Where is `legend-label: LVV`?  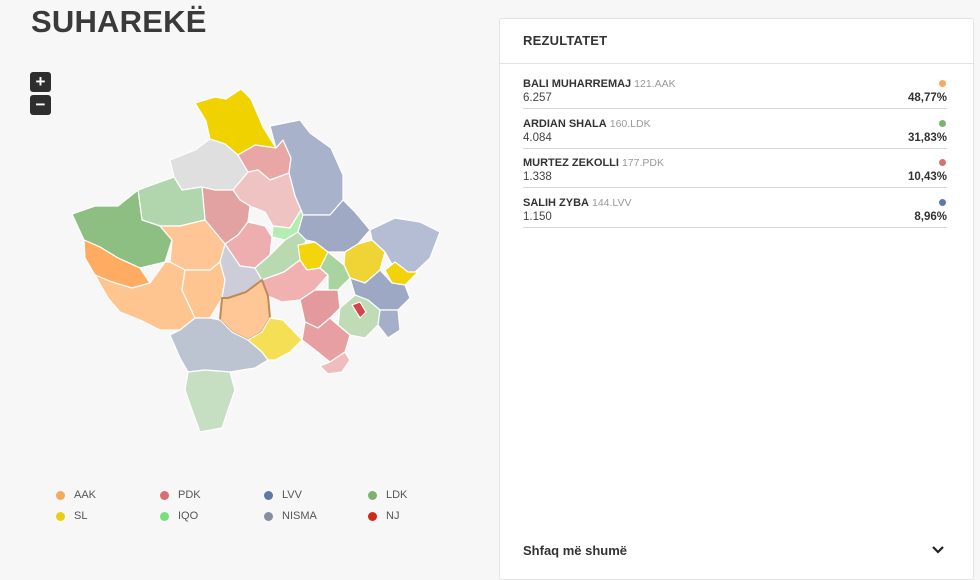
legend-label: LVV is located at coordinates (292, 495).